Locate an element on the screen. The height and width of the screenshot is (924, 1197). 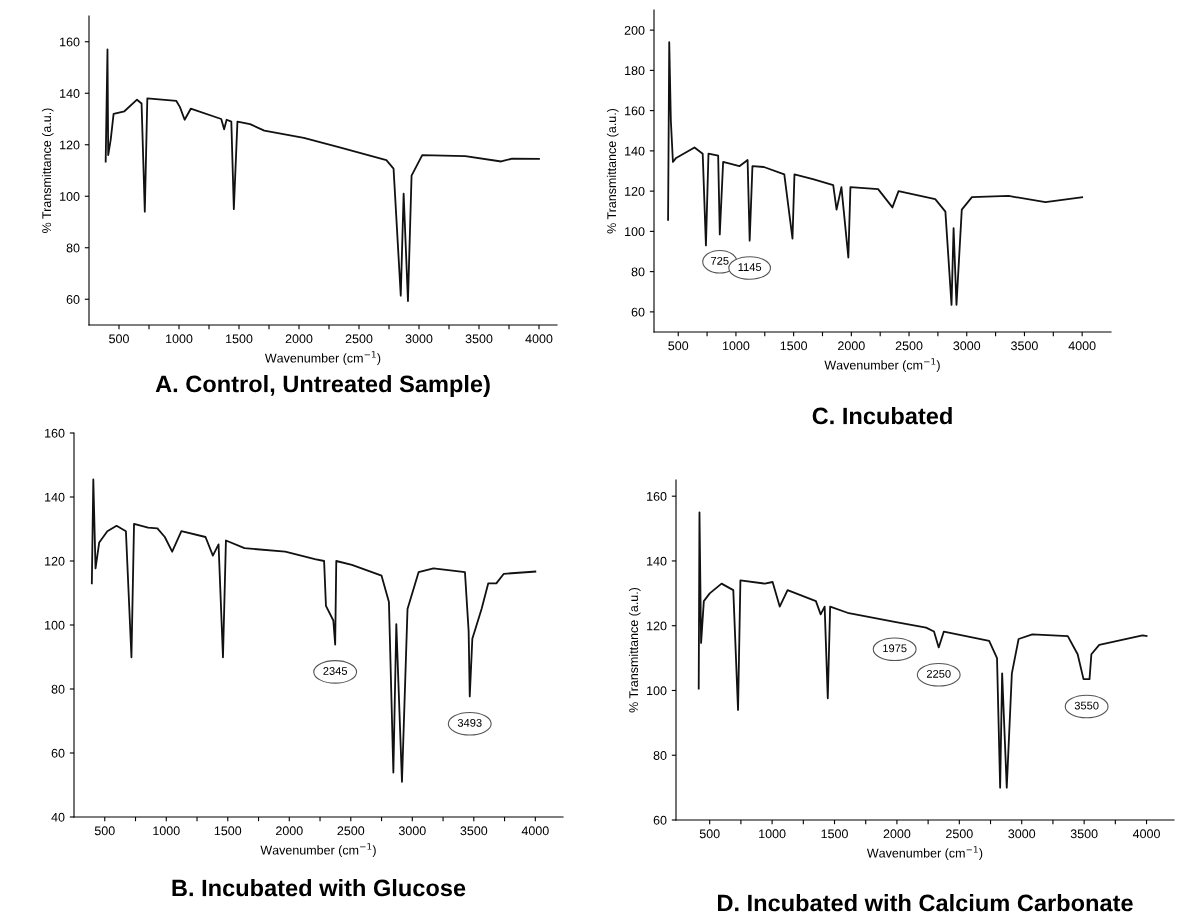
y-tick-label: 180 is located at coordinates (635, 71).